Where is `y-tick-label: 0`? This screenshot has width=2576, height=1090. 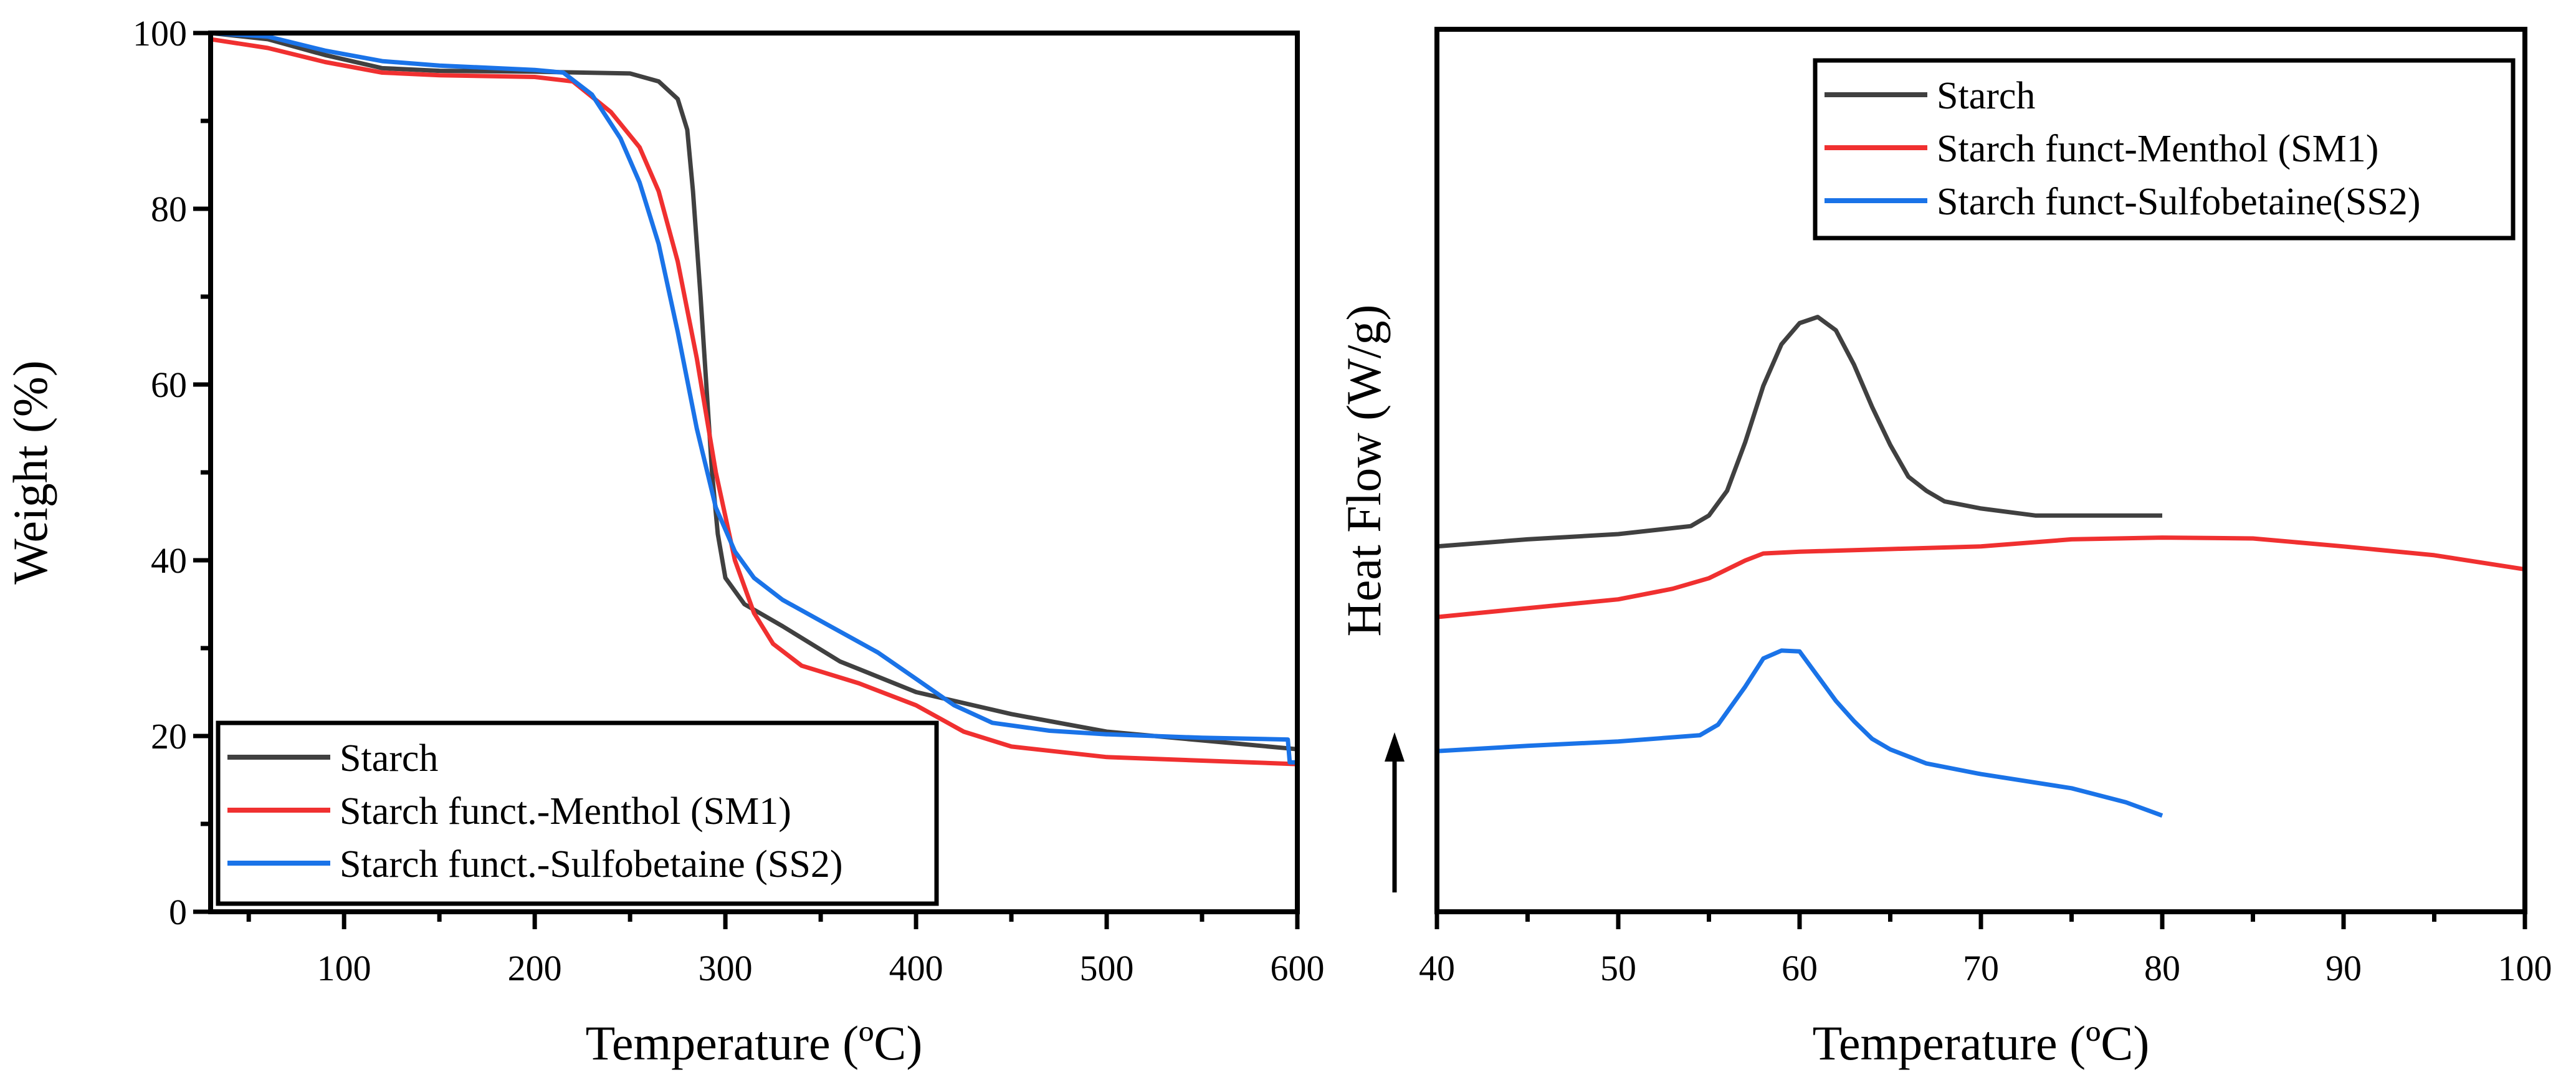 y-tick-label: 0 is located at coordinates (178, 912).